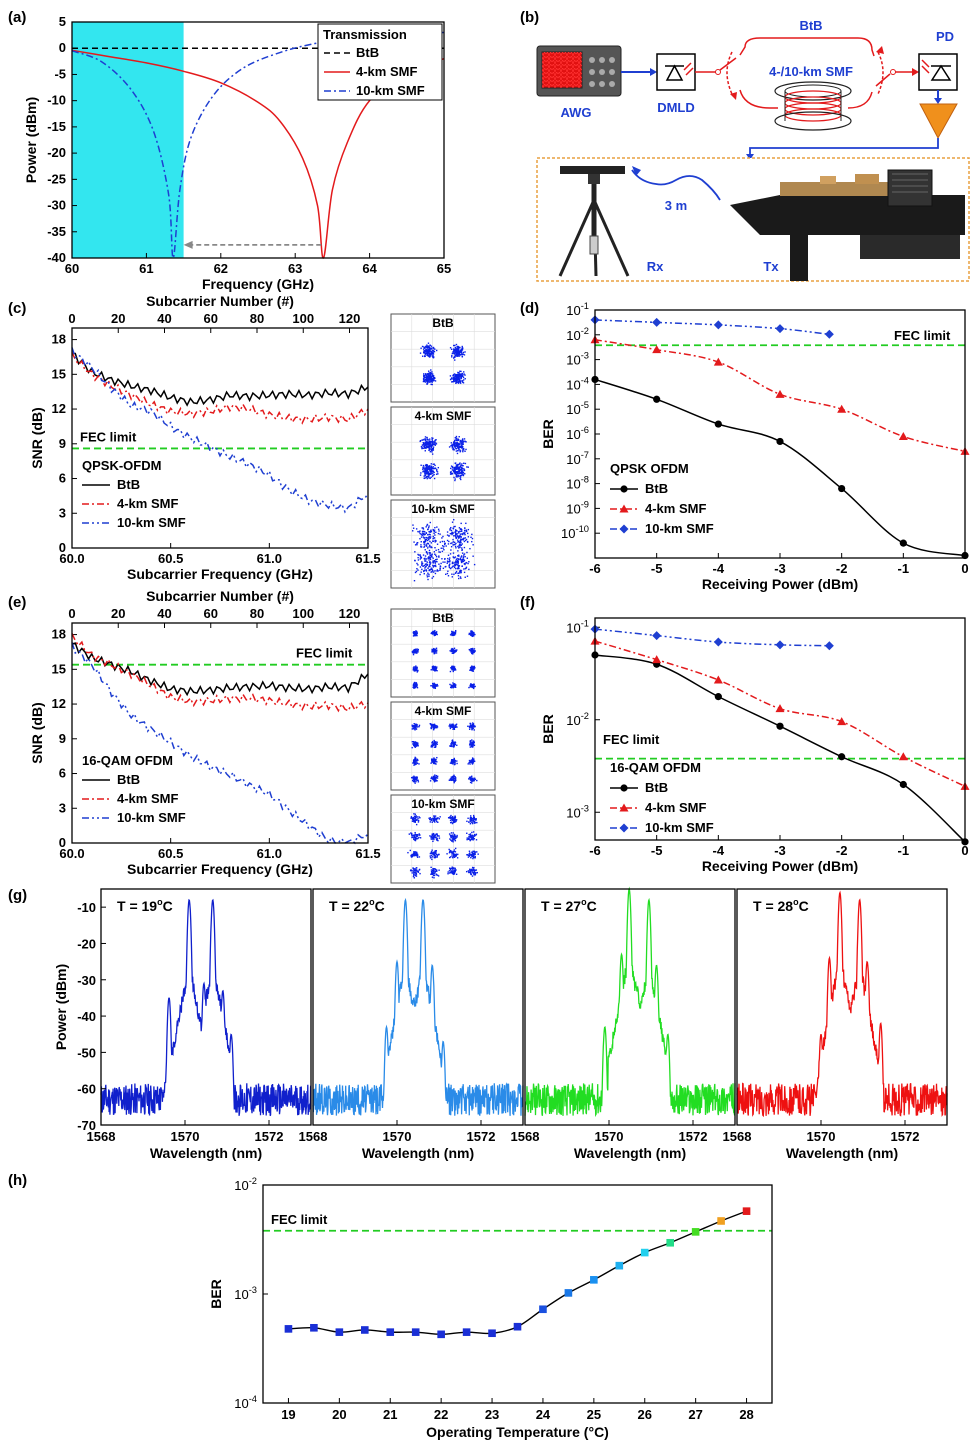  What do you see at coordinates (695, 1414) in the screenshot?
I see `x-tick-label: 27` at bounding box center [695, 1414].